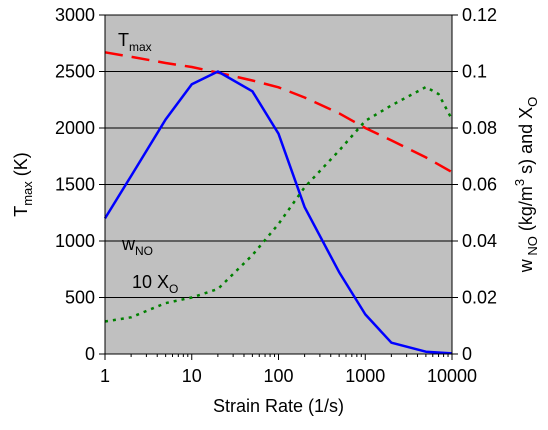  I want to click on x-tick-label: 100, so click(278, 376).